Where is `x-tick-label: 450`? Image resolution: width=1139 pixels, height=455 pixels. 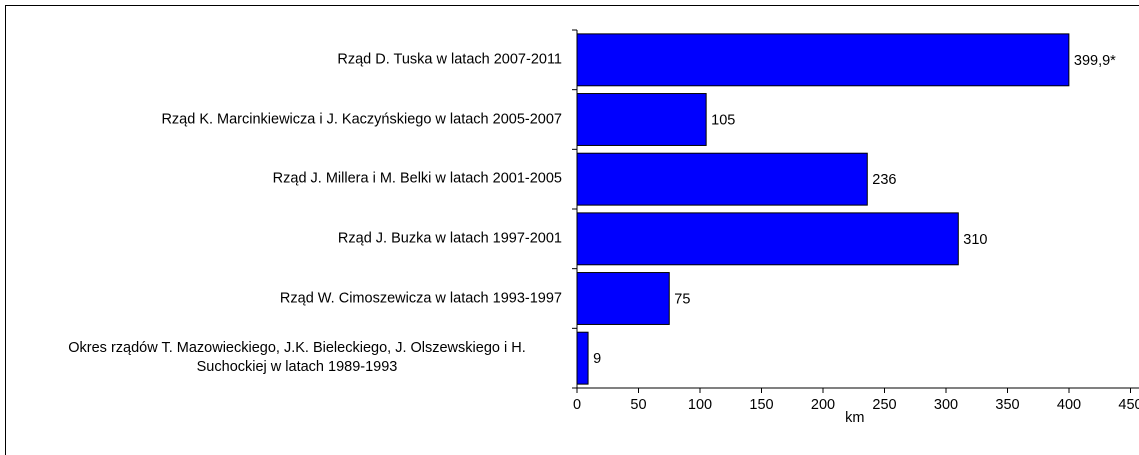 x-tick-label: 450 is located at coordinates (1128, 405).